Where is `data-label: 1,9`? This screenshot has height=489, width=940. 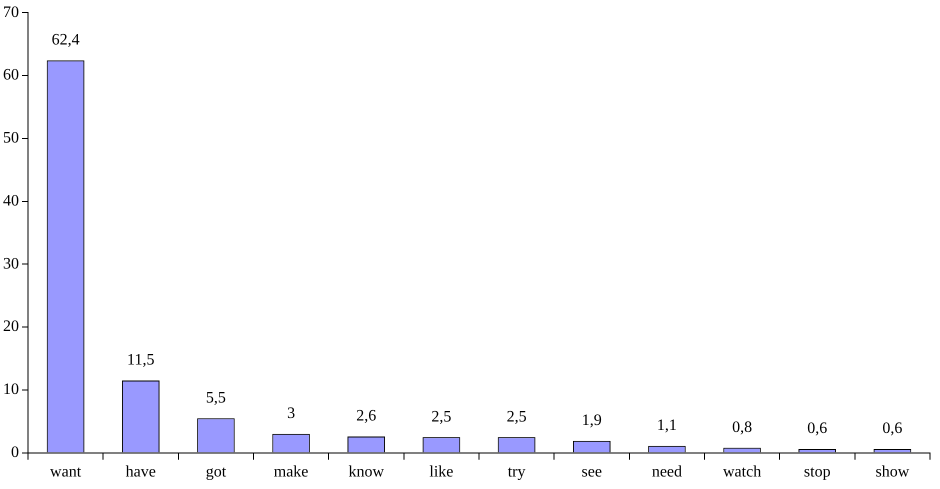
data-label: 1,9 is located at coordinates (592, 421).